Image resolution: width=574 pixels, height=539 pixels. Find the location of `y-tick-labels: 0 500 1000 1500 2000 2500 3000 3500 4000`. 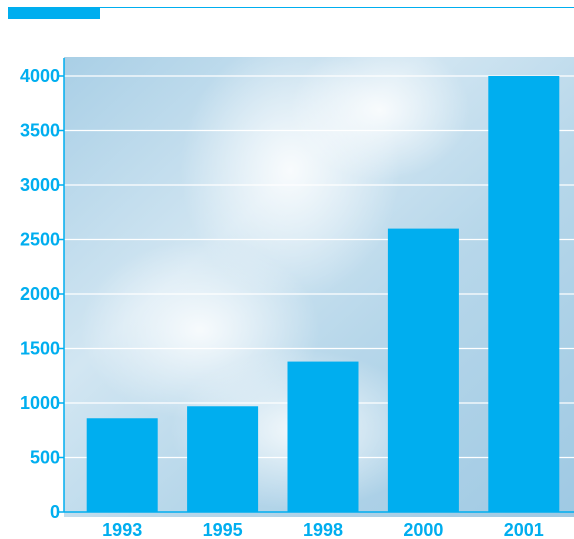

y-tick-labels: 0 500 1000 1500 2000 2500 3000 3500 4000 is located at coordinates (40, 294).